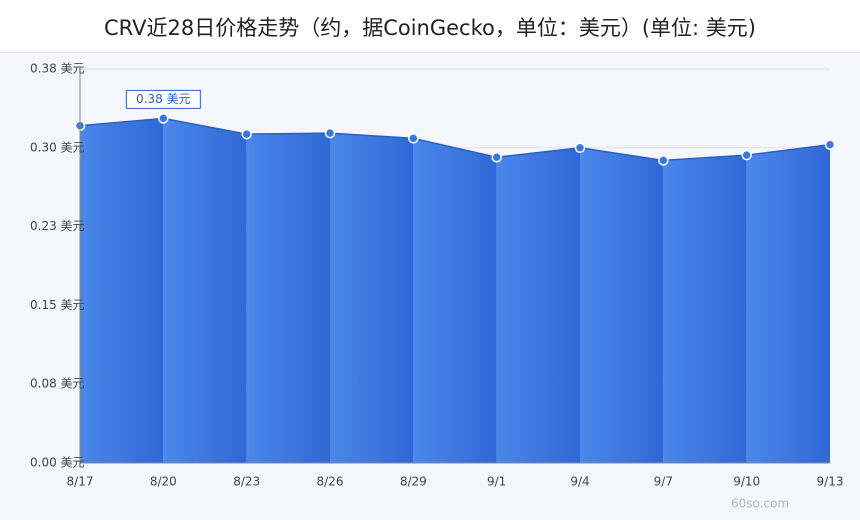  What do you see at coordinates (246, 482) in the screenshot?
I see `x-tick-label: 8/23` at bounding box center [246, 482].